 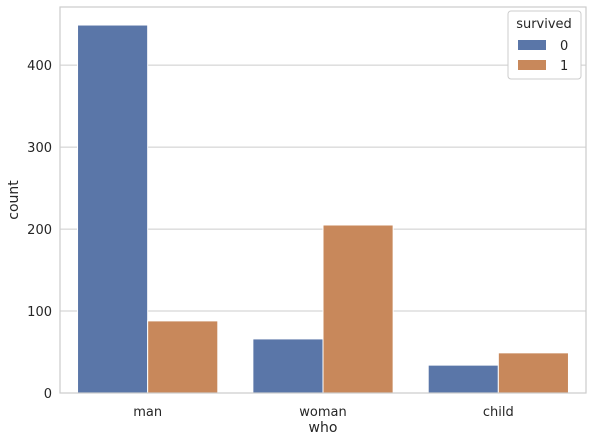 What do you see at coordinates (564, 66) in the screenshot?
I see `legend-label-1: 1` at bounding box center [564, 66].